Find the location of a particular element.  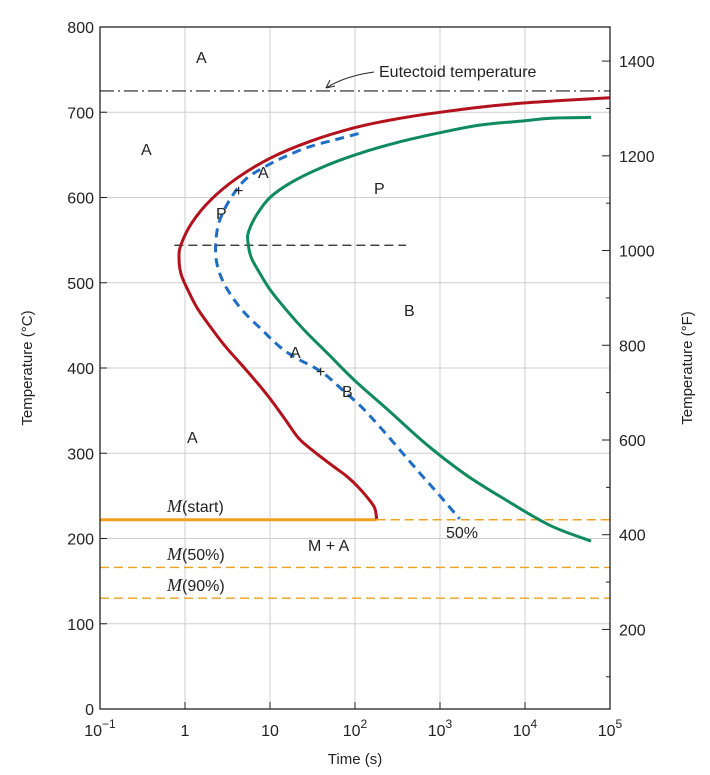

y-left-tick-label: 400 is located at coordinates (80, 369).